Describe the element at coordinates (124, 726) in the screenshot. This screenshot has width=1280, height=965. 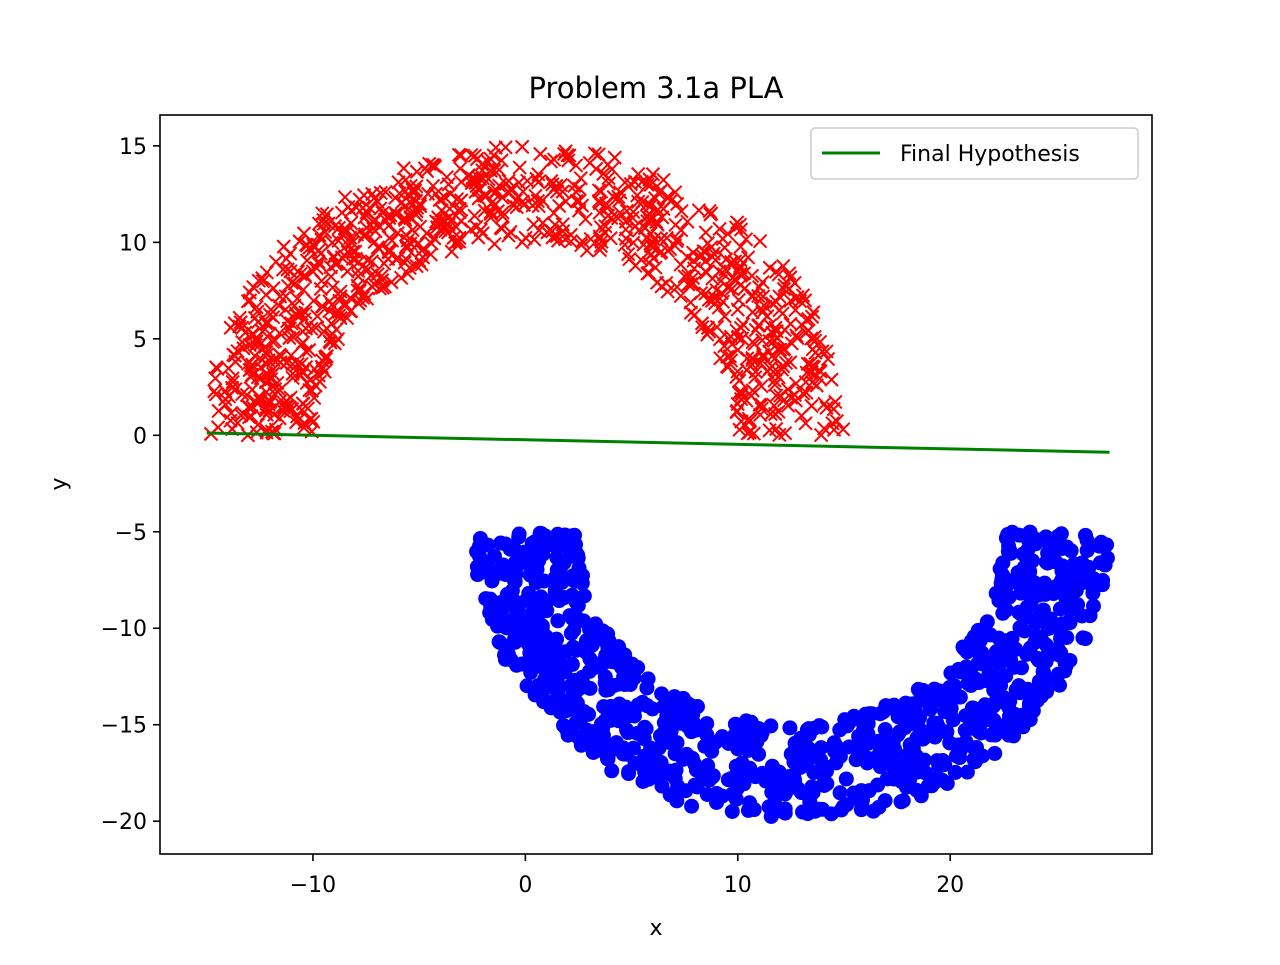
I see `y-tick-label: −15` at that location.